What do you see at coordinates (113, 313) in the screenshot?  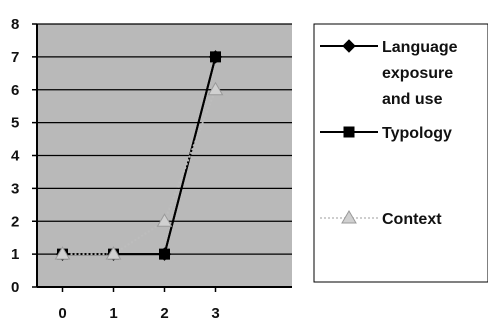 I see `x-tick-label: 1` at bounding box center [113, 313].